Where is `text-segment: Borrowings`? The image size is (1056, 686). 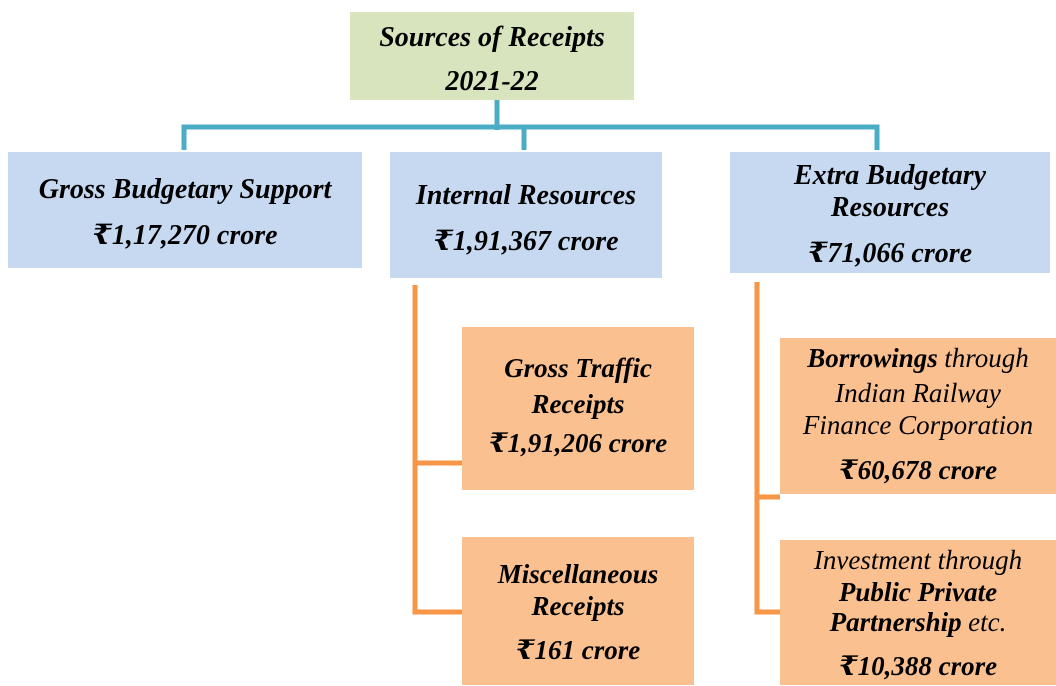 text-segment: Borrowings is located at coordinates (872, 358).